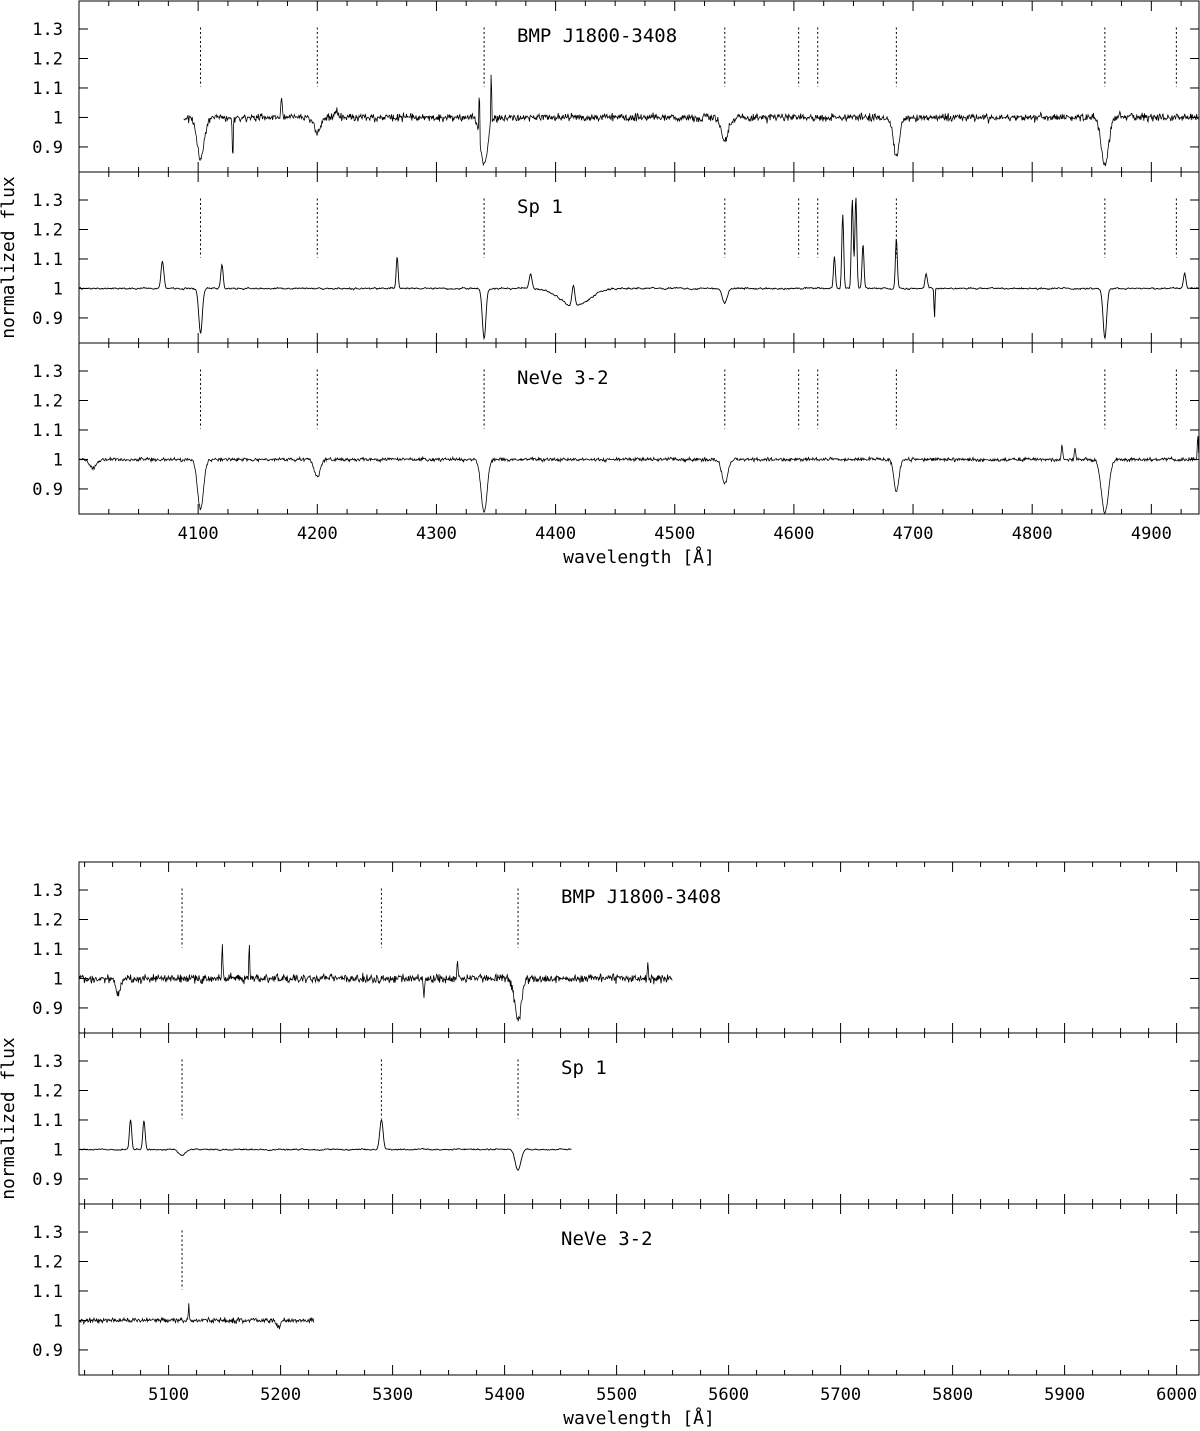  Describe the element at coordinates (1176, 1395) in the screenshot. I see `x-tick-label: 6000` at that location.